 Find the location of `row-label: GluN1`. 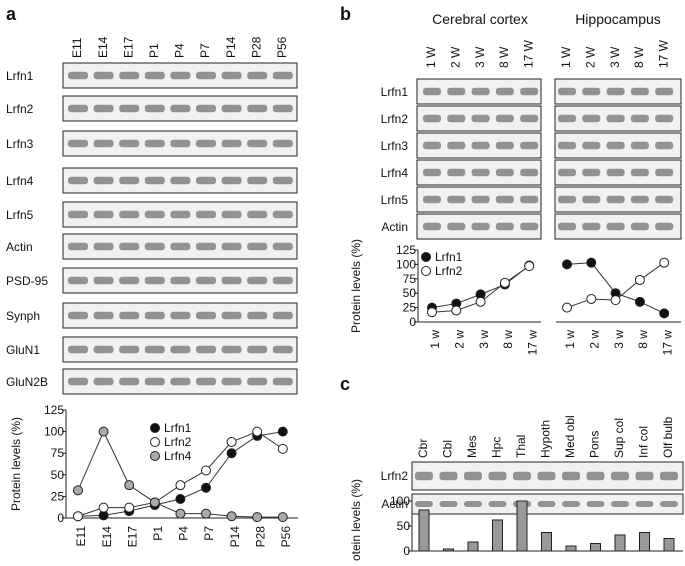

row-label: GluN1 is located at coordinates (23, 350).